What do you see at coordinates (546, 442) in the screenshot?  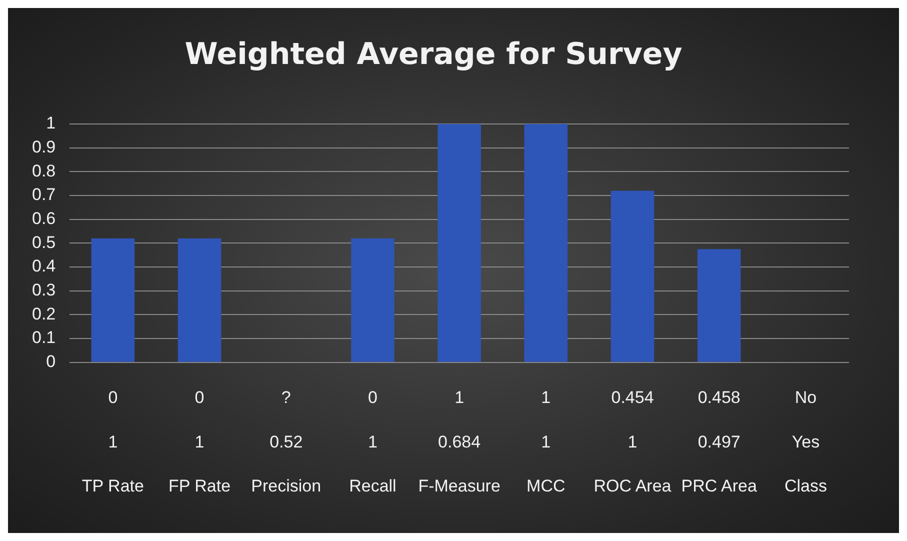 I see `category-label: 1 1 MCC` at bounding box center [546, 442].